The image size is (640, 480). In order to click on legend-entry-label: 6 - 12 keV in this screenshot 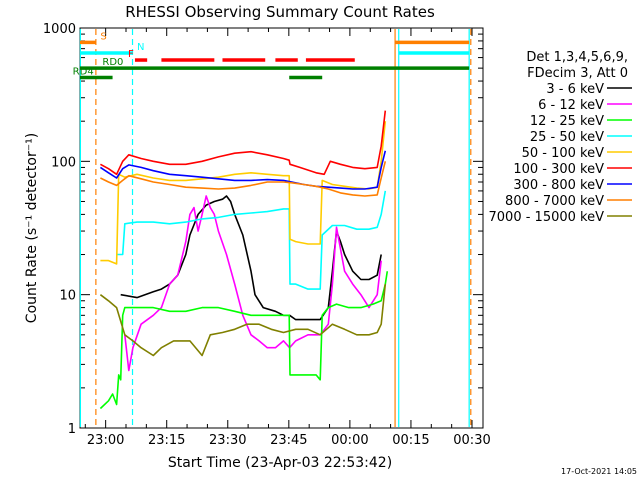, I will do `click(571, 105)`.